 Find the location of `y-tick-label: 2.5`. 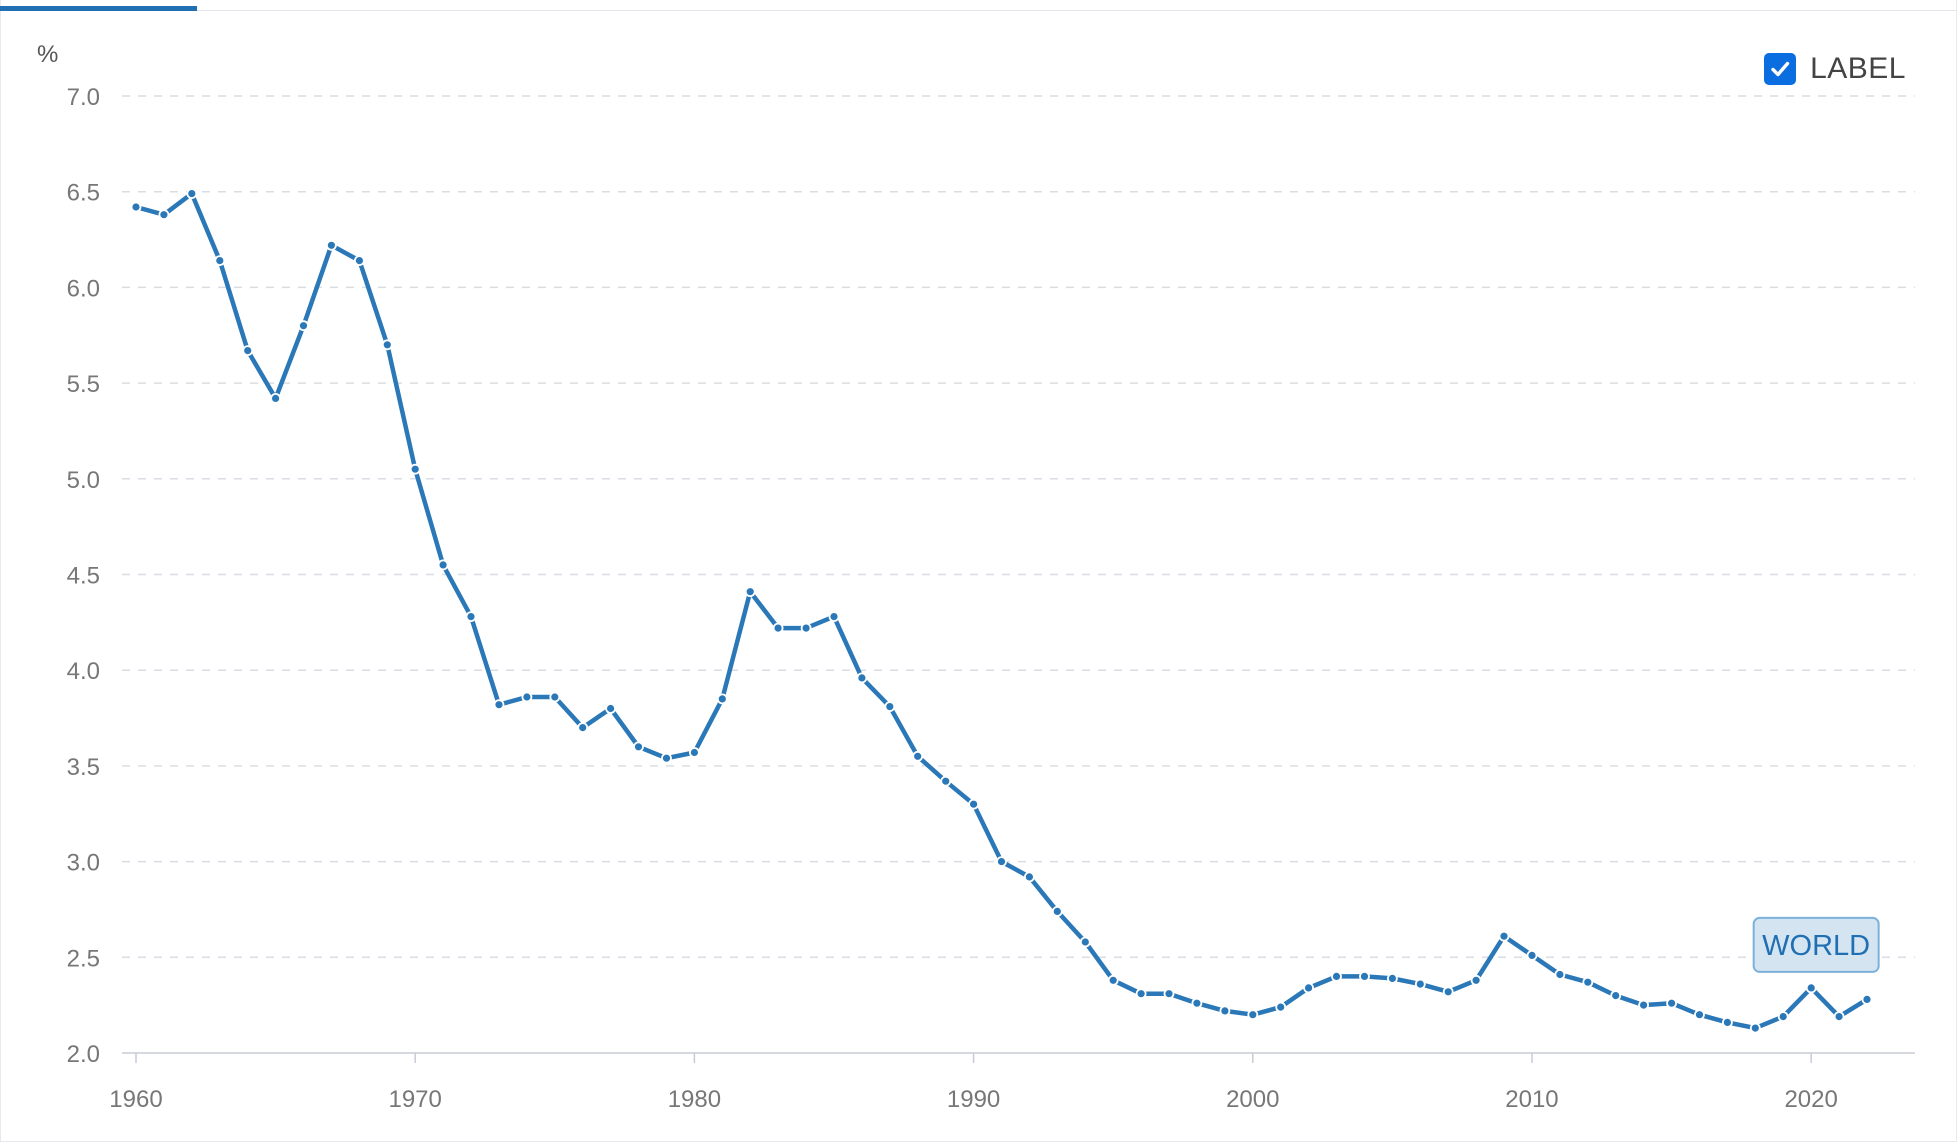

y-tick-label: 2.5 is located at coordinates (83, 958).